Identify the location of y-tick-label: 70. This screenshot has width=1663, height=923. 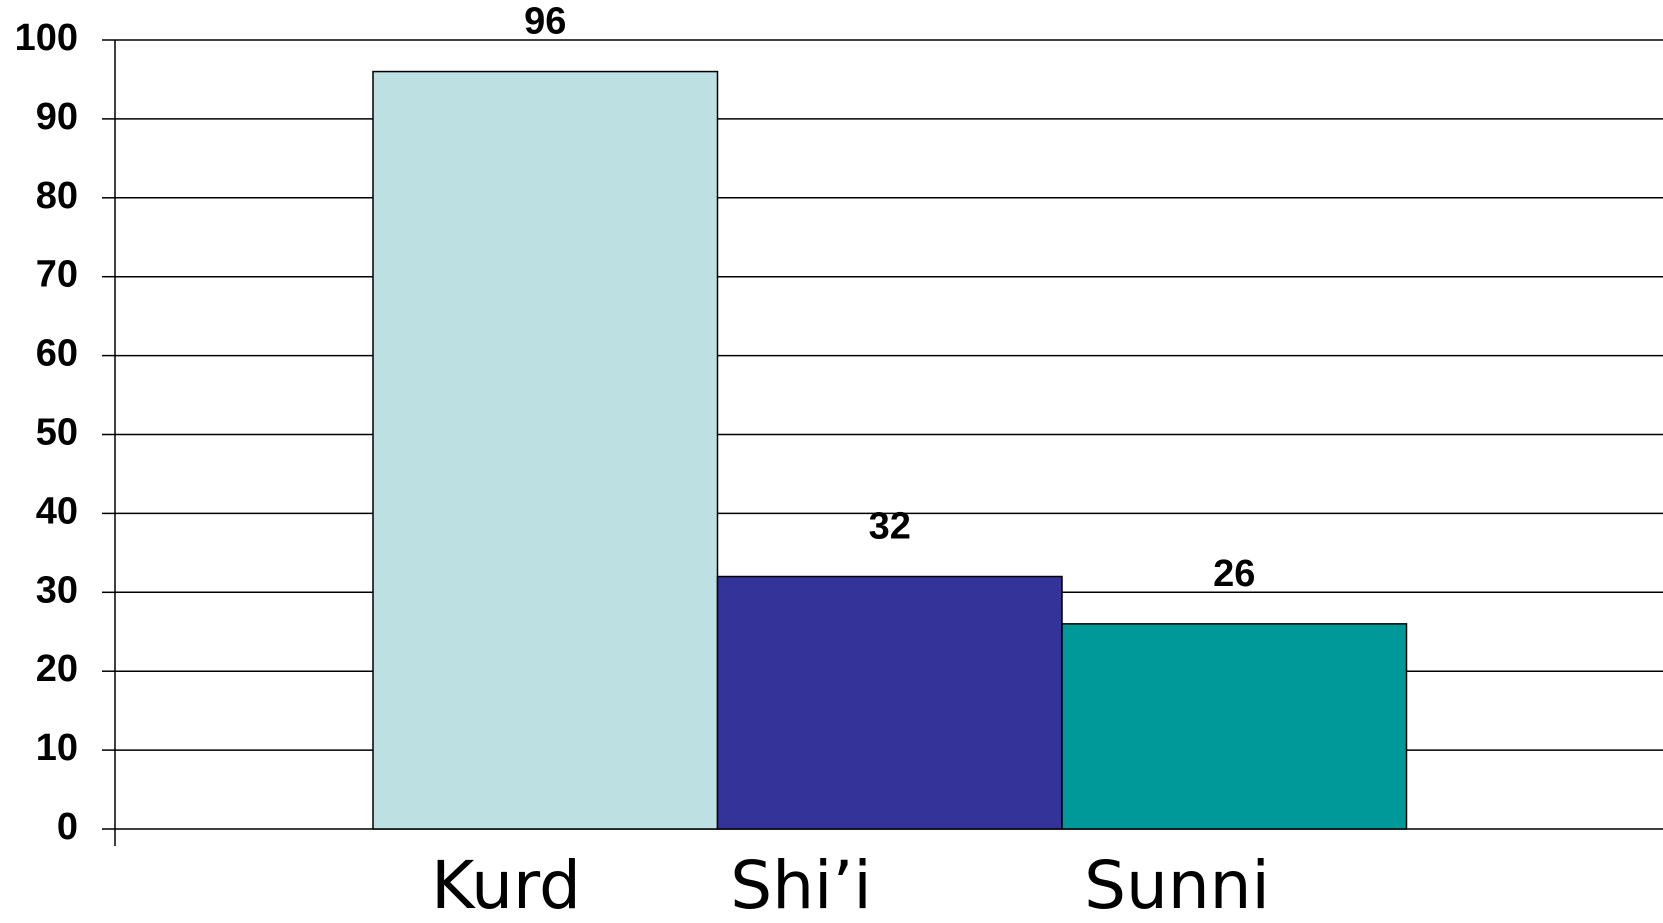
(57, 275).